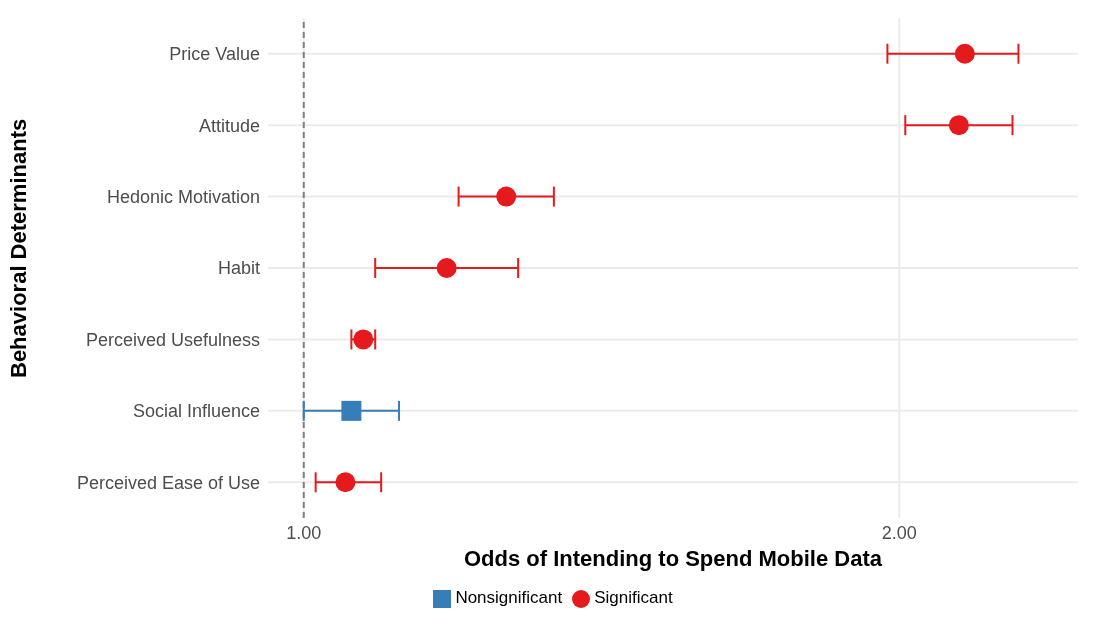 The height and width of the screenshot is (629, 1096). Describe the element at coordinates (168, 482) in the screenshot. I see `y-tick-label: Perceived Ease of Use` at that location.